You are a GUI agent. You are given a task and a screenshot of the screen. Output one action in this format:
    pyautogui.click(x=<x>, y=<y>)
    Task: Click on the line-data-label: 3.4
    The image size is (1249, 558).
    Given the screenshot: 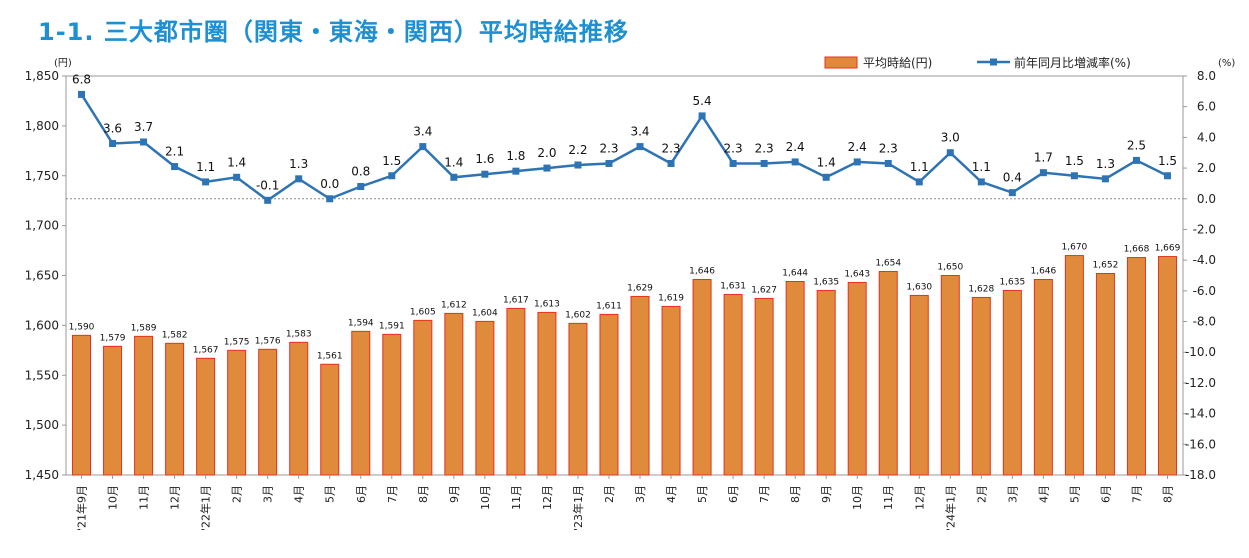 What is the action you would take?
    pyautogui.click(x=422, y=132)
    